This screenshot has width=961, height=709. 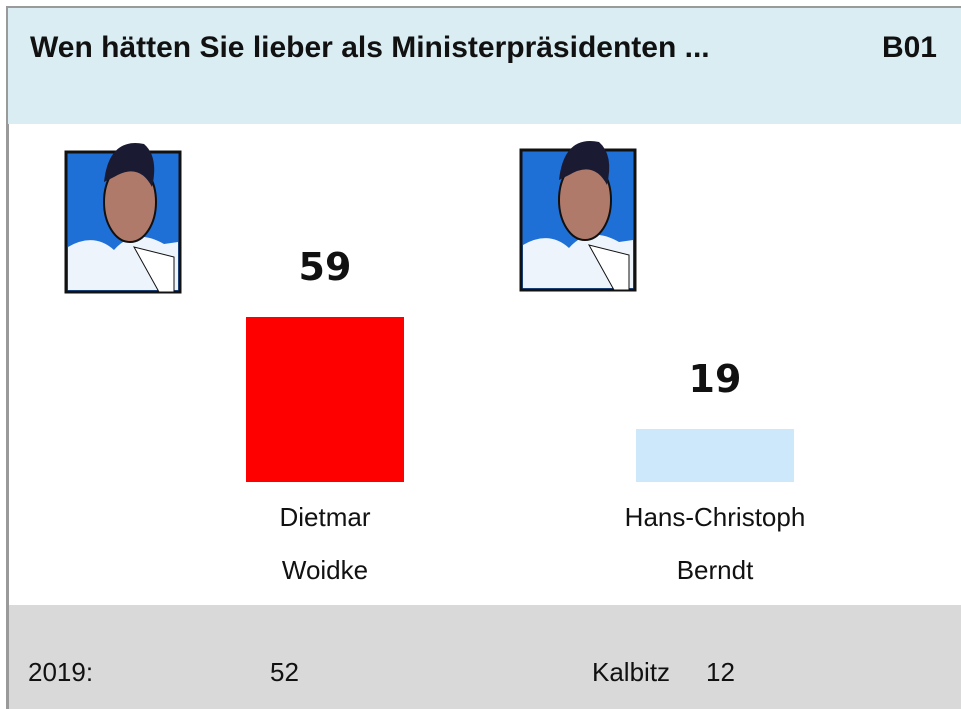 I want to click on value-label: 19, so click(x=715, y=378).